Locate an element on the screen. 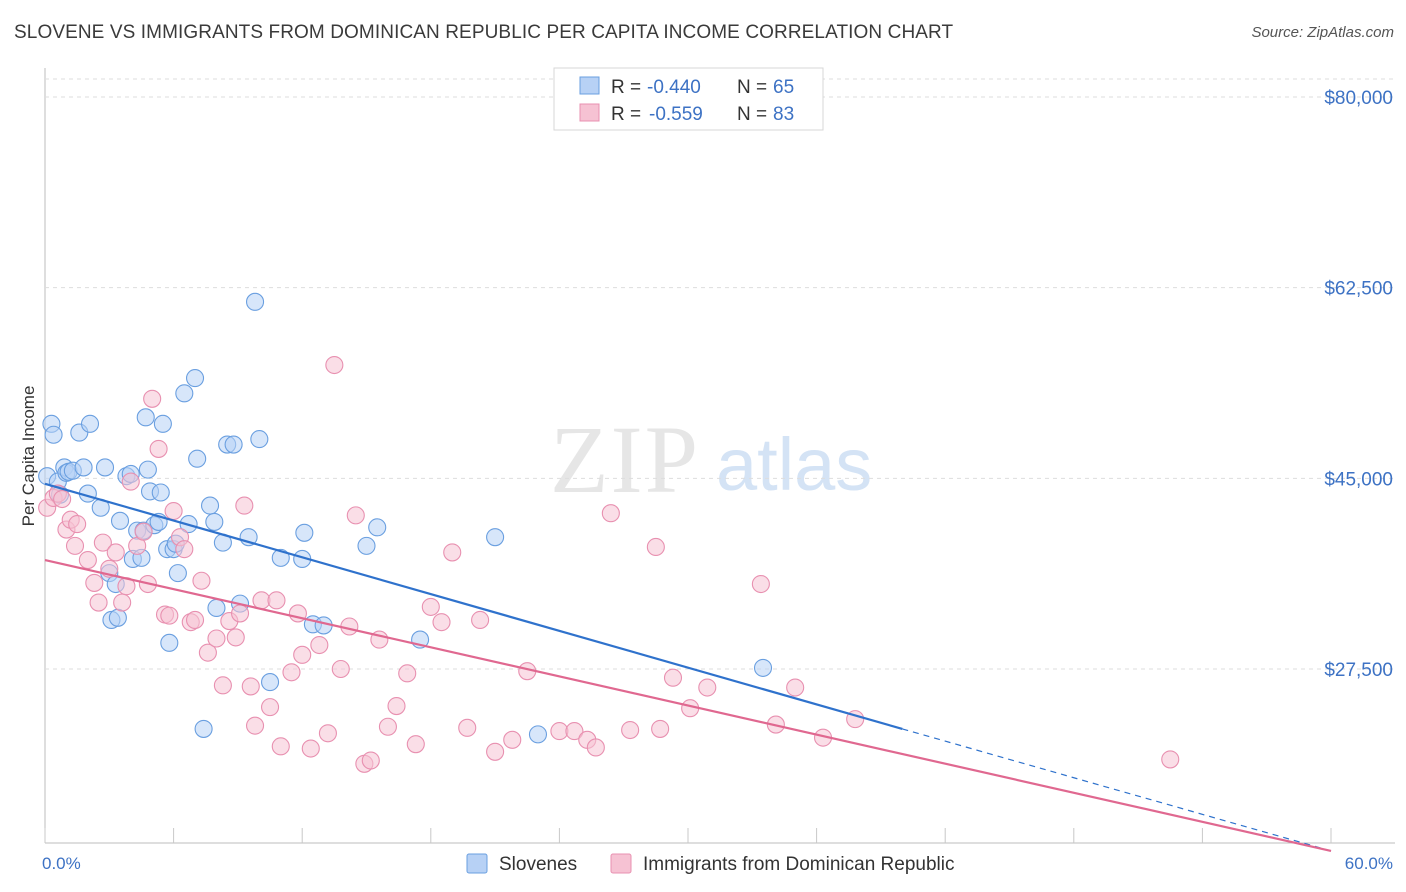  stats-r-value-slovenes: -0.440 is located at coordinates (674, 87).